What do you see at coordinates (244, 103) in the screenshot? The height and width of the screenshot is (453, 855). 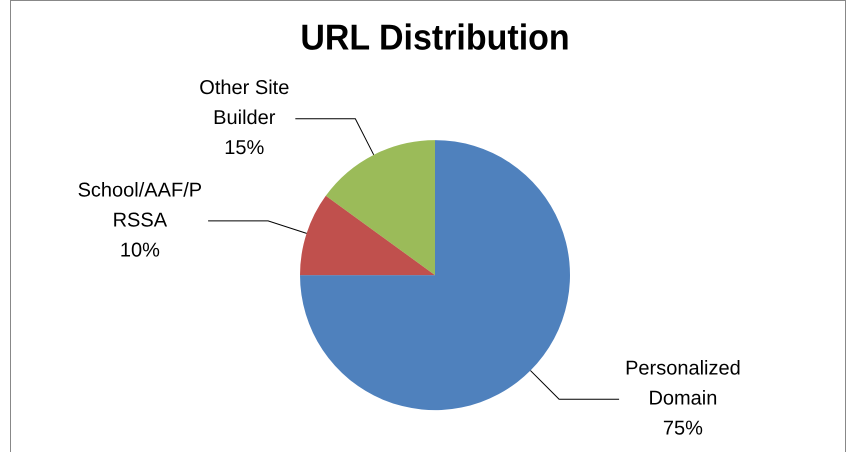 I see `slice-label: Other Site Builder` at bounding box center [244, 103].